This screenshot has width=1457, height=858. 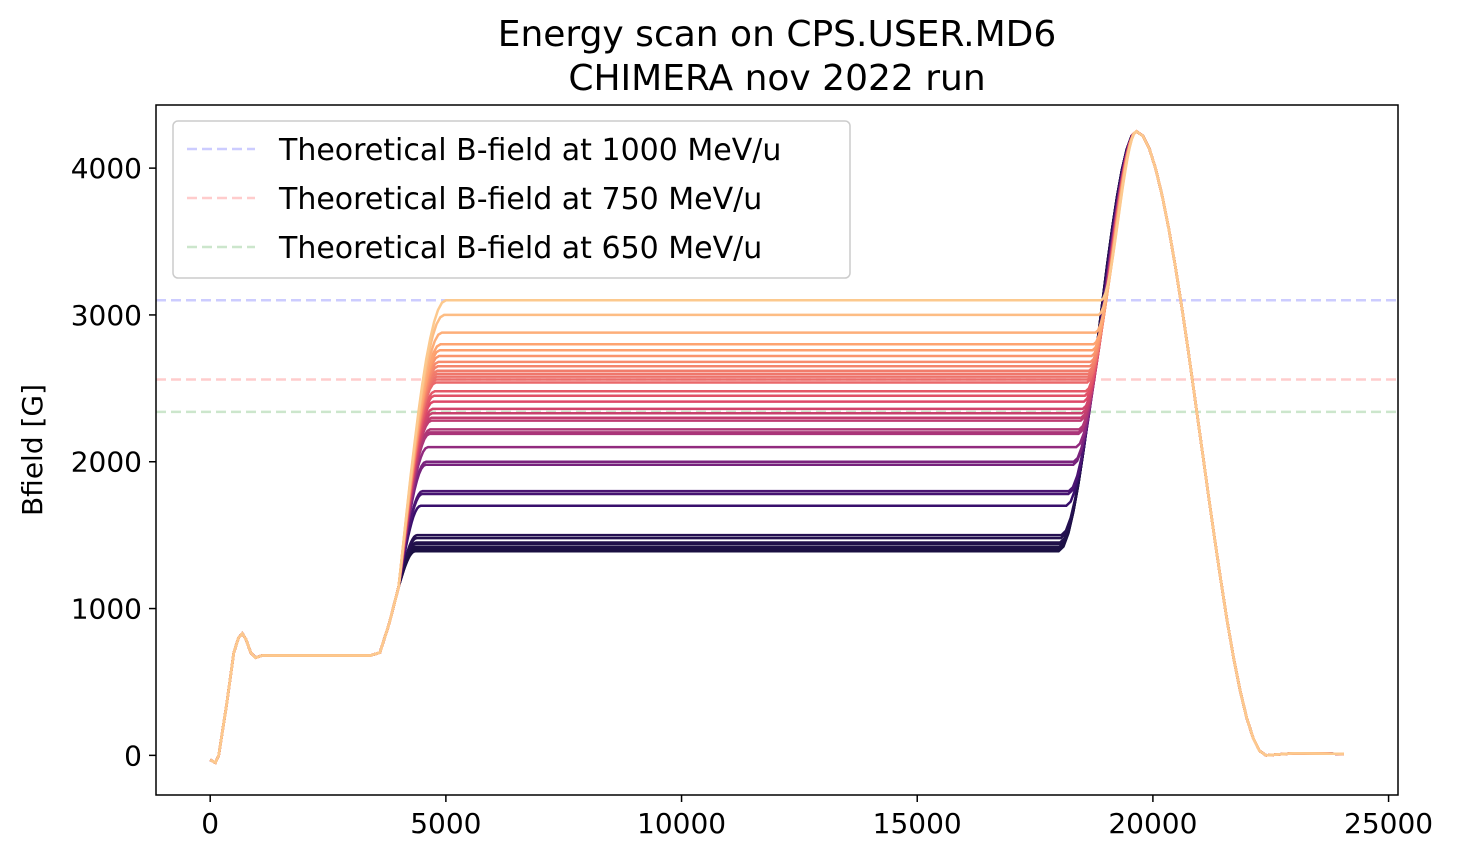 What do you see at coordinates (106, 462) in the screenshot?
I see `y-tick-label: 2000` at bounding box center [106, 462].